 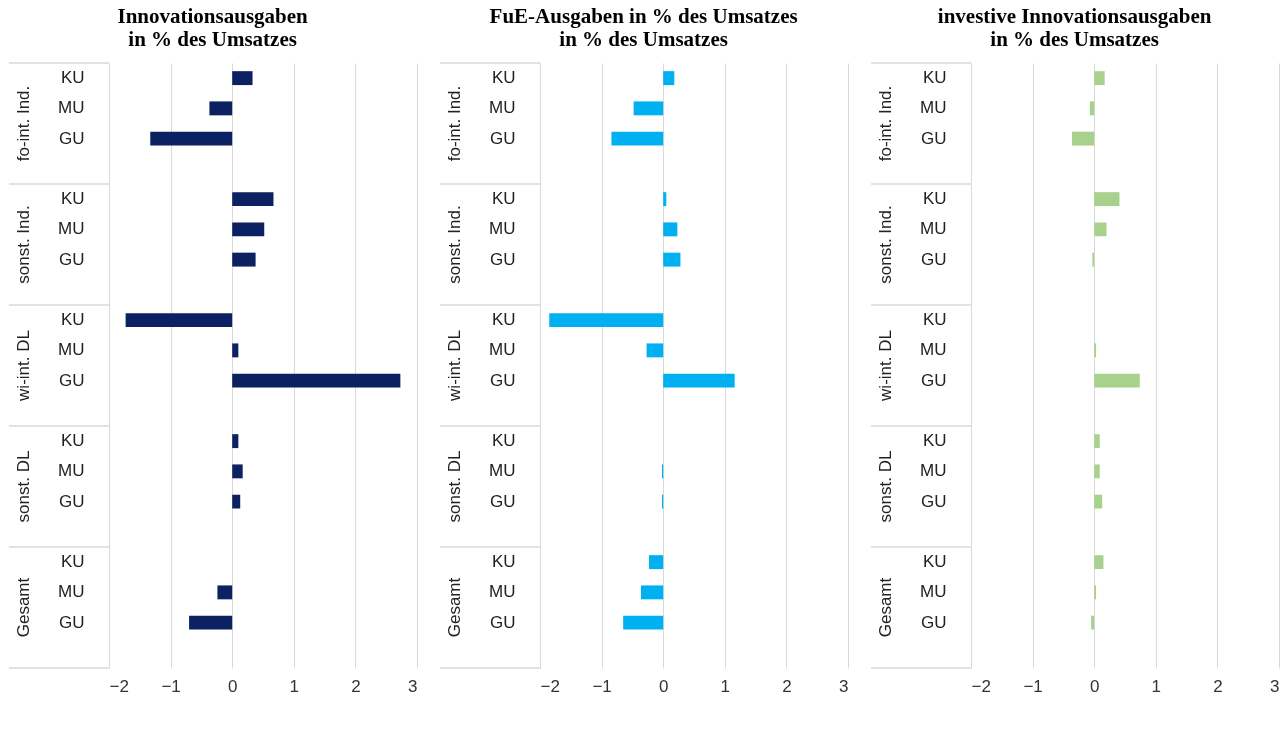 What do you see at coordinates (213, 28) in the screenshot?
I see `chart-title: Innovationsausgaben in % des Umsatzes` at bounding box center [213, 28].